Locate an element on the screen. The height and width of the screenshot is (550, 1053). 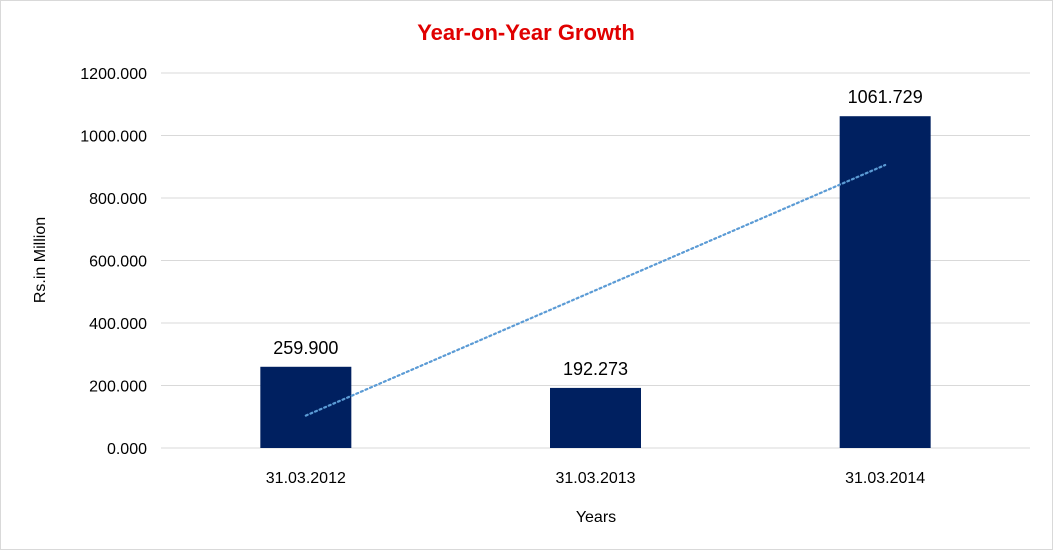
y-tick-label: 400.000 is located at coordinates (118, 324).